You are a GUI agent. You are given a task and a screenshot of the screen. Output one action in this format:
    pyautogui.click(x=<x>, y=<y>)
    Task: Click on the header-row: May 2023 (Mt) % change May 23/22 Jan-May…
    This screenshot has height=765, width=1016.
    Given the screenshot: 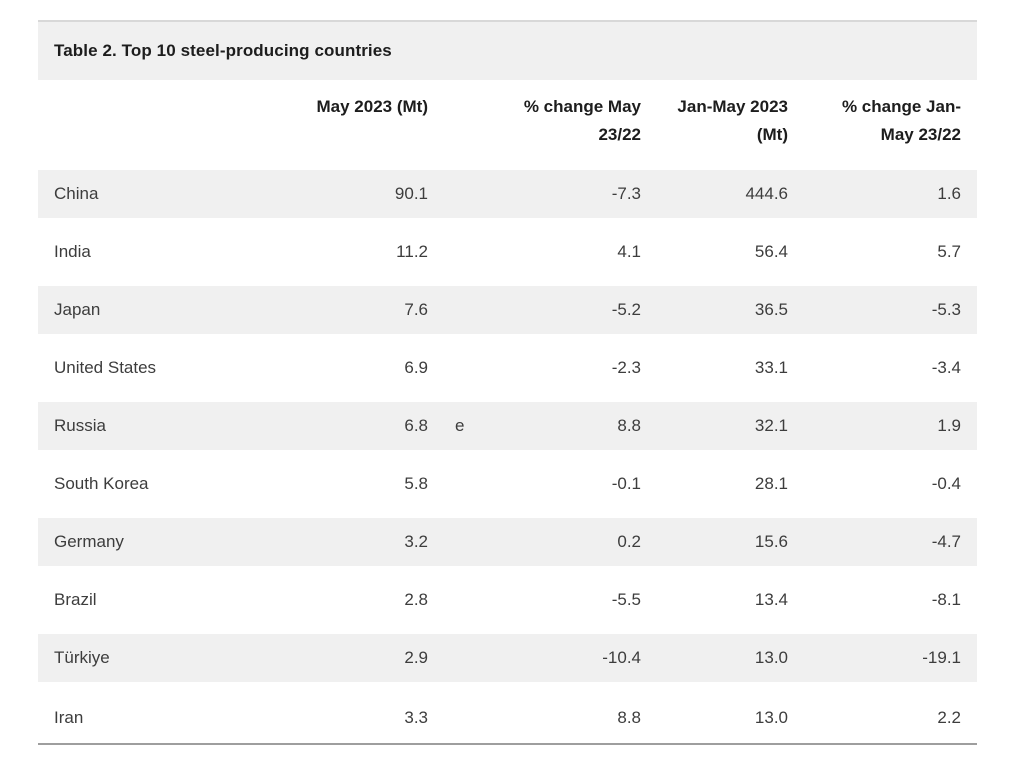 What is the action you would take?
    pyautogui.click(x=507, y=122)
    